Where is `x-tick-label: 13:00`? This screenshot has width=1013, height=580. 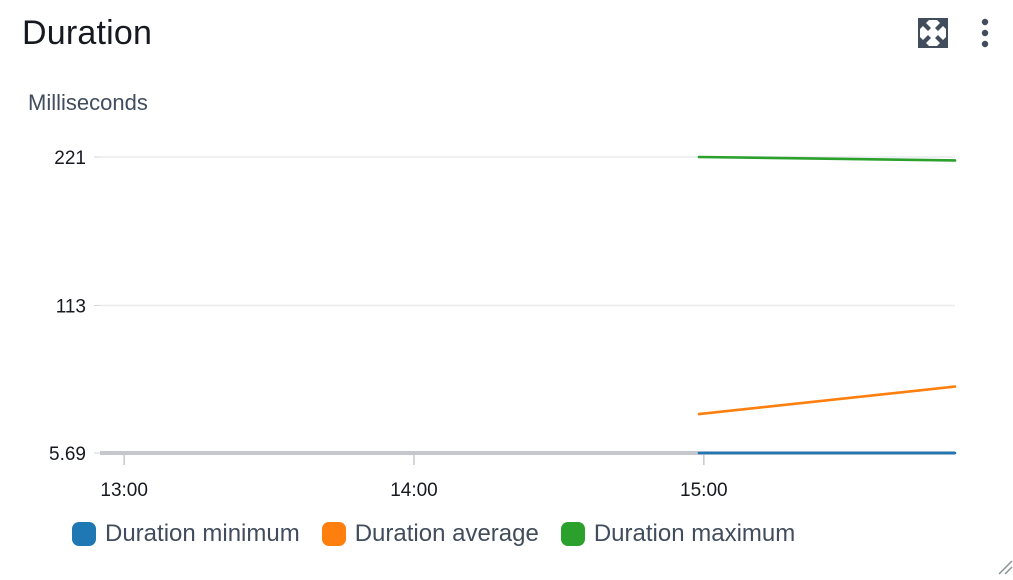 x-tick-label: 13:00 is located at coordinates (124, 490).